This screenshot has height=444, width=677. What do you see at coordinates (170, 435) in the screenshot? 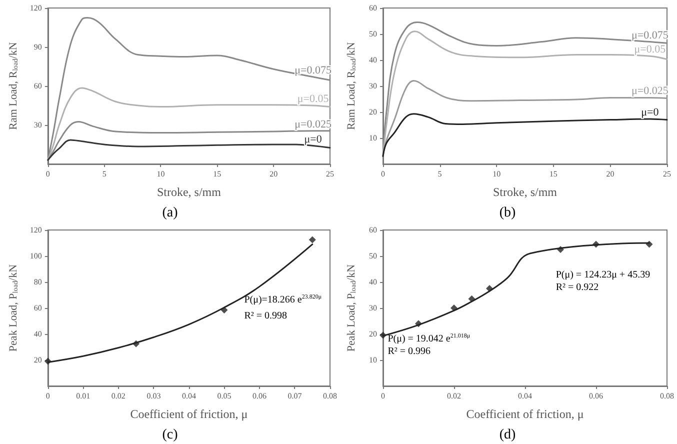
I see `text: (c)` at bounding box center [170, 435].